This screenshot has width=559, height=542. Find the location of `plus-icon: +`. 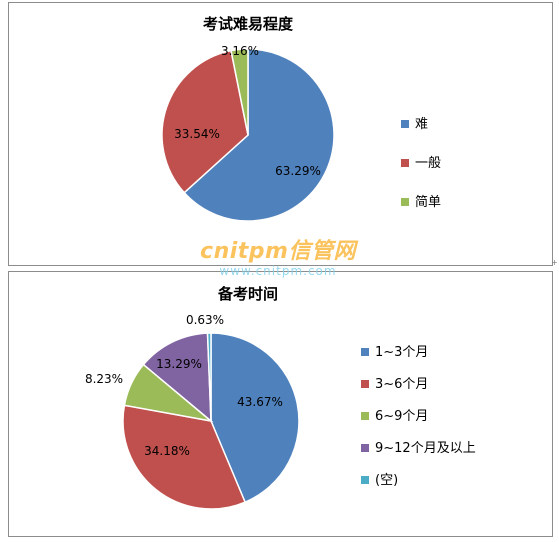

plus-icon: + is located at coordinates (554, 262).